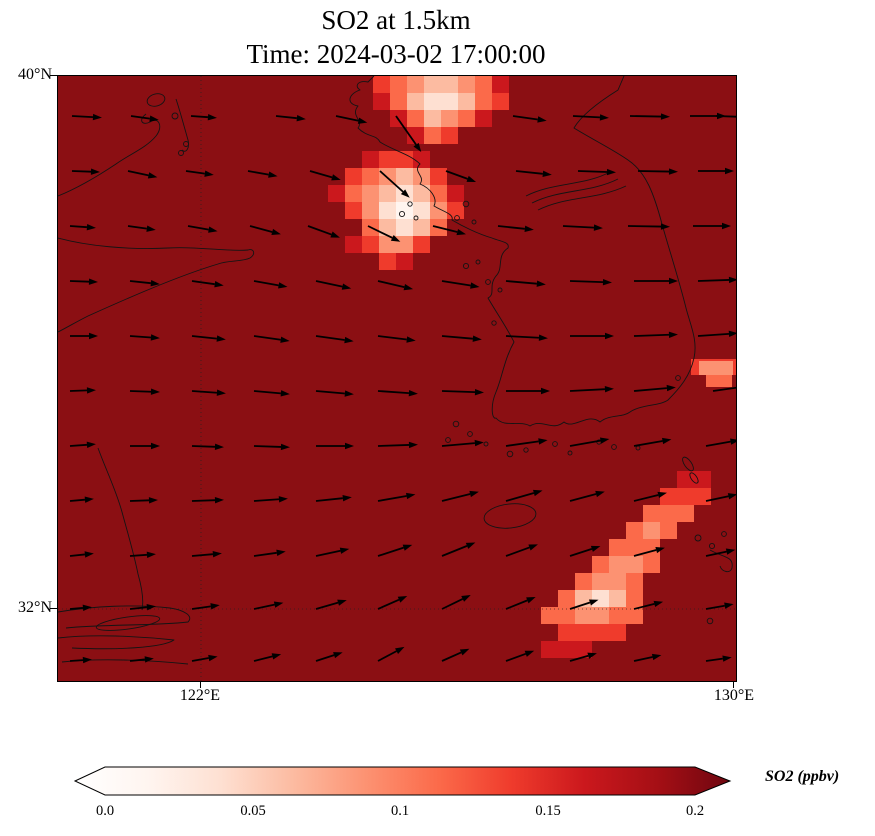 This screenshot has height=836, width=875. Describe the element at coordinates (396, 20) in the screenshot. I see `plot-title: SO2 at 1.5km` at that location.